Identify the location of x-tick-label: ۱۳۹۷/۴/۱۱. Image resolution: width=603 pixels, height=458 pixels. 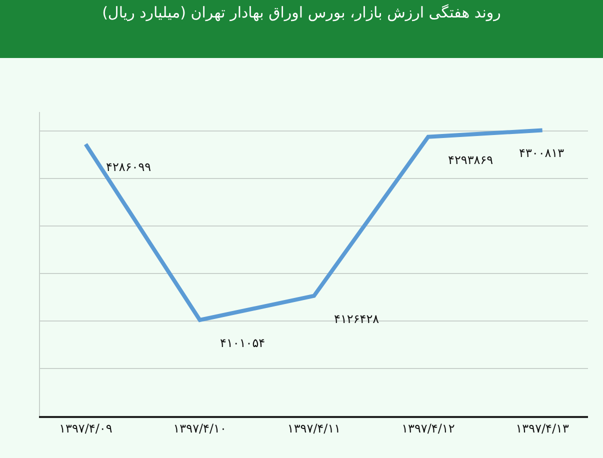
(314, 428).